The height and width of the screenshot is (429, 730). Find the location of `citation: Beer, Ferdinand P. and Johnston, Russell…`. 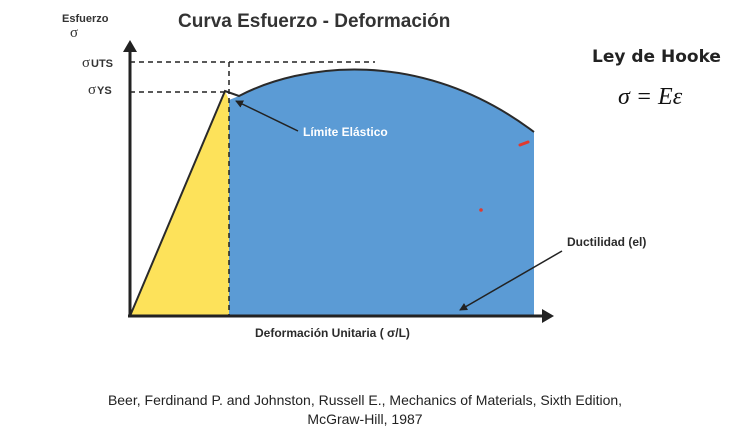

citation: Beer, Ferdinand P. and Johnston, Russell… is located at coordinates (365, 410).